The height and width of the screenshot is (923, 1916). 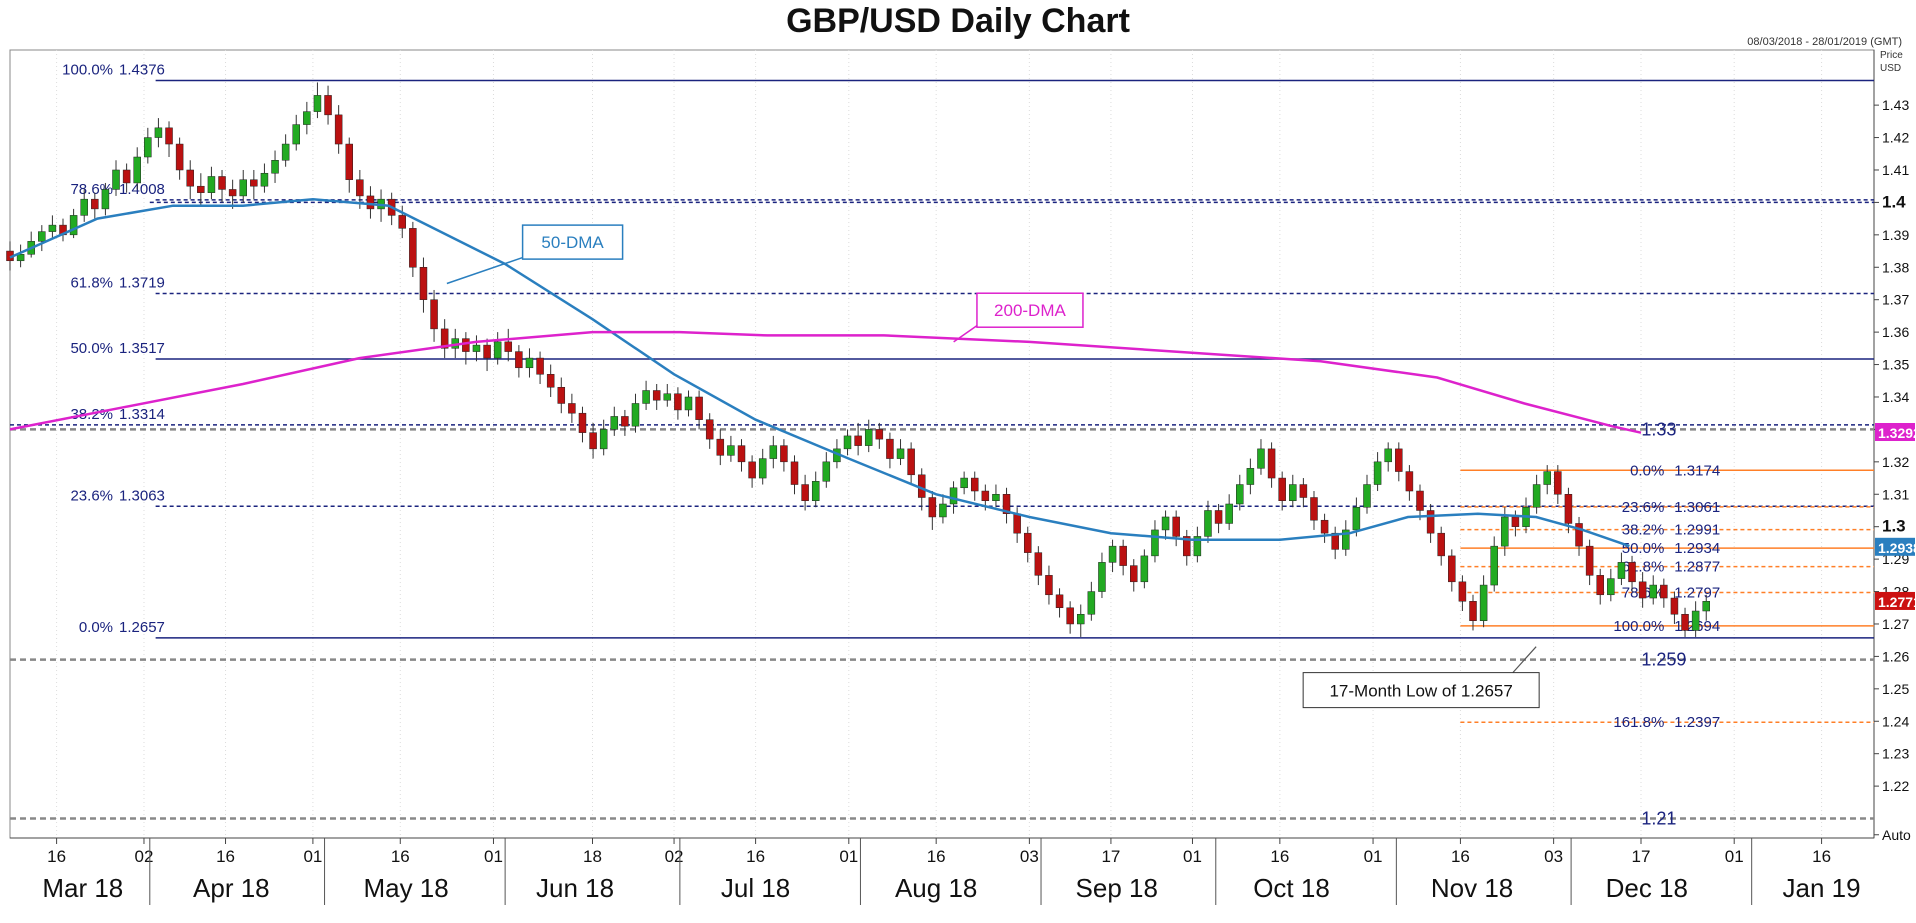 What do you see at coordinates (1895, 721) in the screenshot?
I see `y-tick-label: 1.24` at bounding box center [1895, 721].